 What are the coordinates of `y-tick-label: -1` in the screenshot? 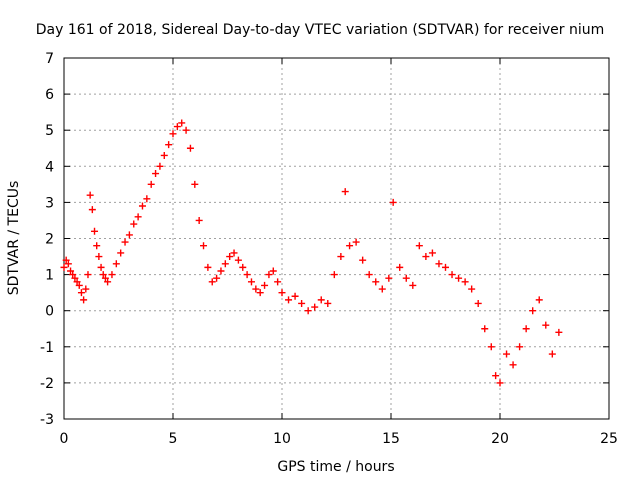 It's located at (47, 348).